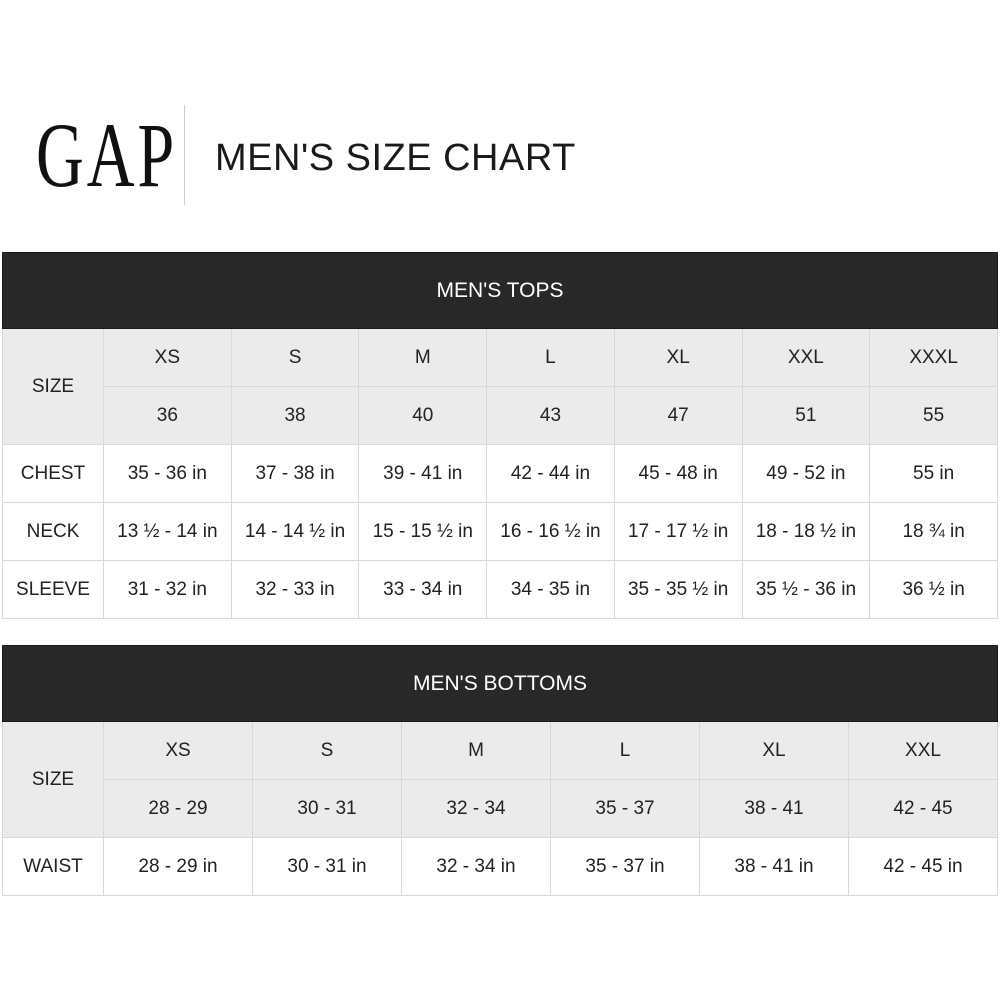 This screenshot has height=1000, width=1000. I want to click on measurement-cell: 36 ½ in, so click(933, 589).